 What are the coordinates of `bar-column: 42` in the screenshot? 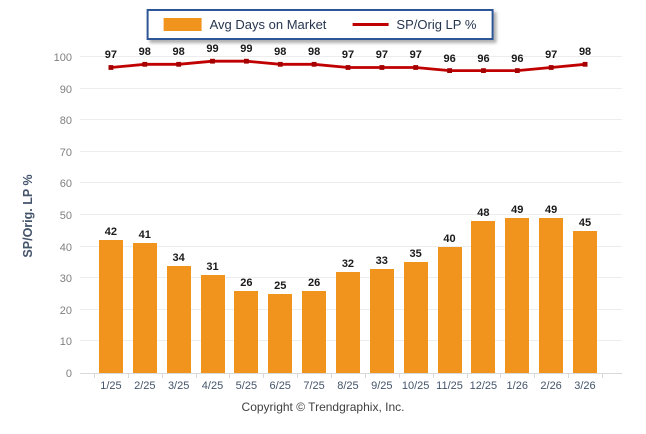 It's located at (111, 299).